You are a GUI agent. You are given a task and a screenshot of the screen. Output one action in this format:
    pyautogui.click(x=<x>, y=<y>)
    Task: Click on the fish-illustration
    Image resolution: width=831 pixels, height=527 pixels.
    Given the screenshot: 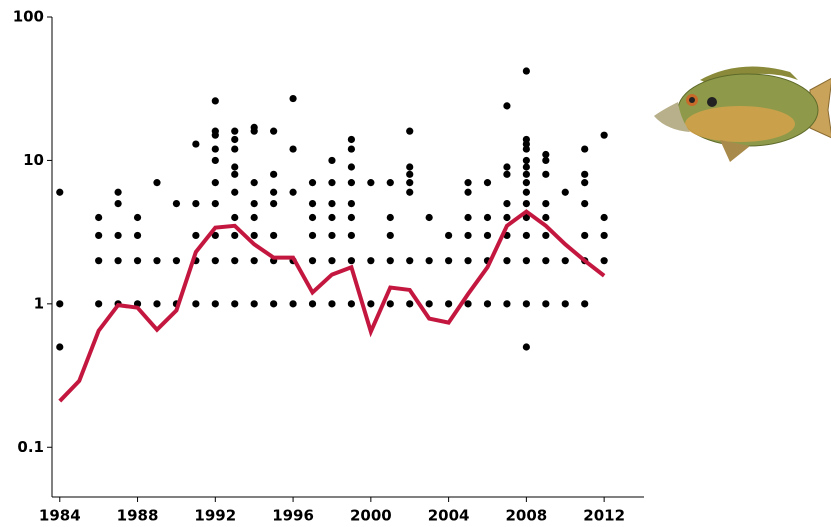 What is the action you would take?
    pyautogui.click(x=742, y=114)
    